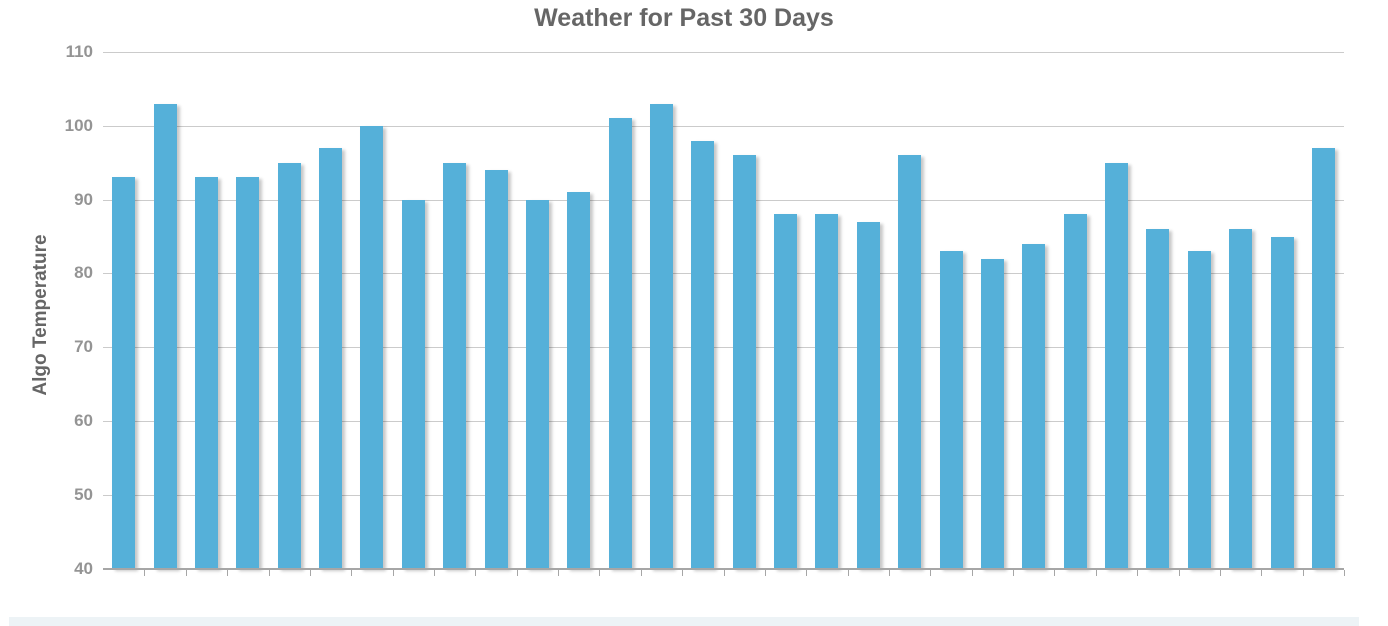 Image resolution: width=1388 pixels, height=626 pixels. Describe the element at coordinates (684, 621) in the screenshot. I see `footer-strip` at that location.